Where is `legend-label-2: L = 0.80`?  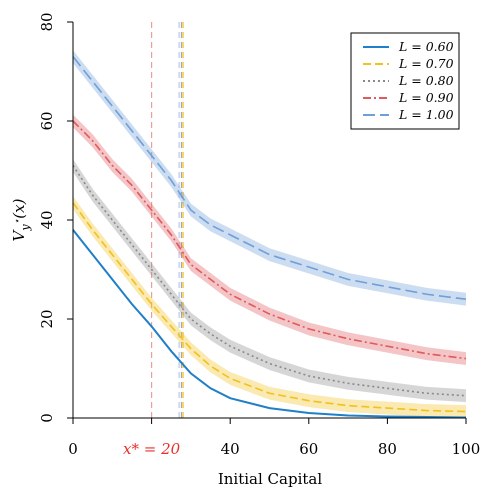 legend-label-2: L = 0.80 is located at coordinates (426, 80).